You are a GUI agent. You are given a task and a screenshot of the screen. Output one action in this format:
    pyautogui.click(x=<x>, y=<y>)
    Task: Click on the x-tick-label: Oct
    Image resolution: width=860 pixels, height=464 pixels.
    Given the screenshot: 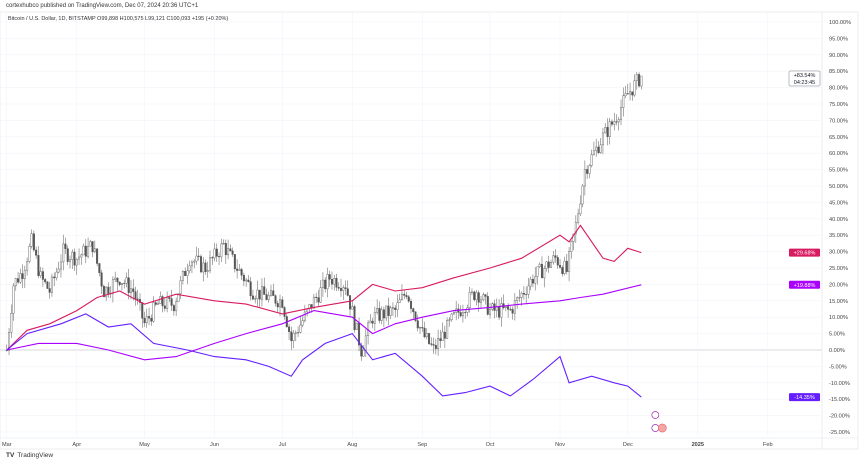 What is the action you would take?
    pyautogui.click(x=490, y=445)
    